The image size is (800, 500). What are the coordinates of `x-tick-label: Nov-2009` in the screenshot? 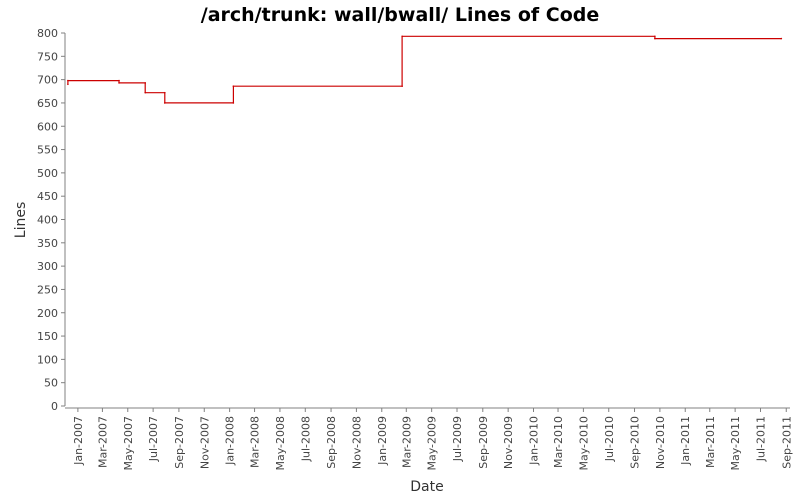 It's located at (508, 442).